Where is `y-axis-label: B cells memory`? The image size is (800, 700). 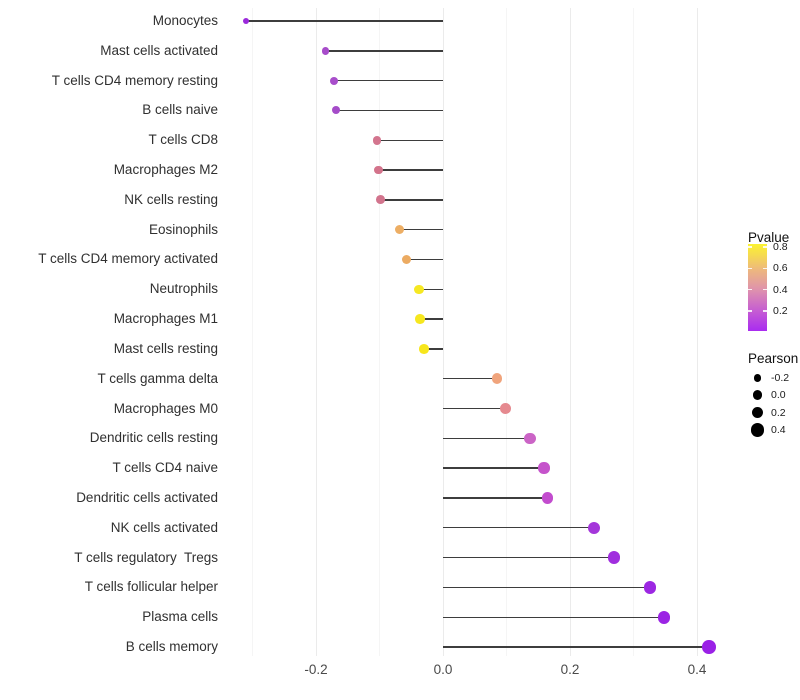
y-axis-label: B cells memory is located at coordinates (171, 646).